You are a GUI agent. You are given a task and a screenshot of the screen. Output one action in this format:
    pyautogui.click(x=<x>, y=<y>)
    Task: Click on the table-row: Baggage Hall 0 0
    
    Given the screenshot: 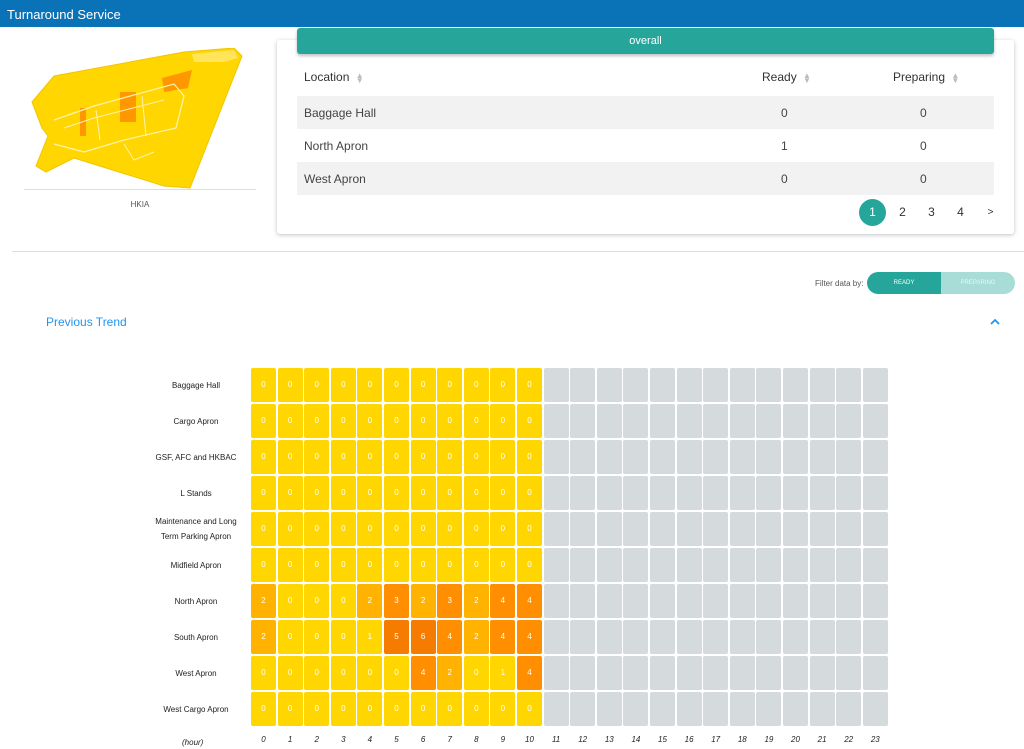 What is the action you would take?
    pyautogui.click(x=645, y=112)
    